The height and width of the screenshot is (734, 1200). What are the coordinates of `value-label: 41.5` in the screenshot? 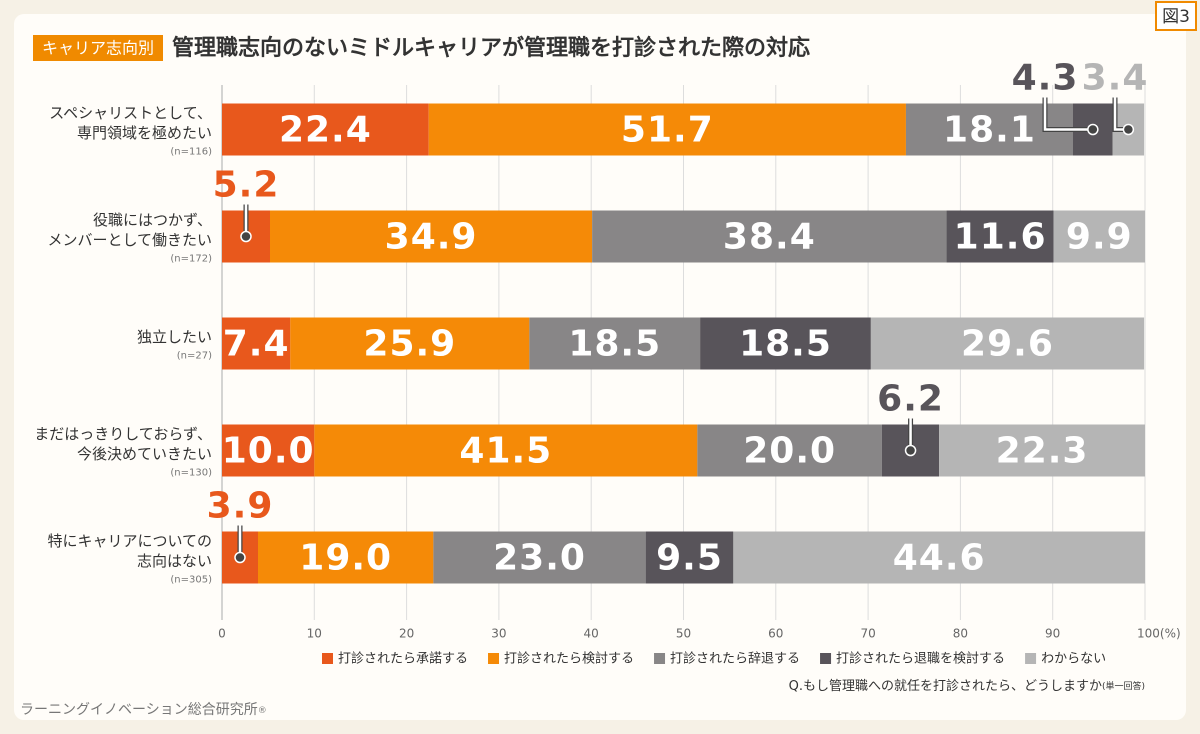 It's located at (505, 451).